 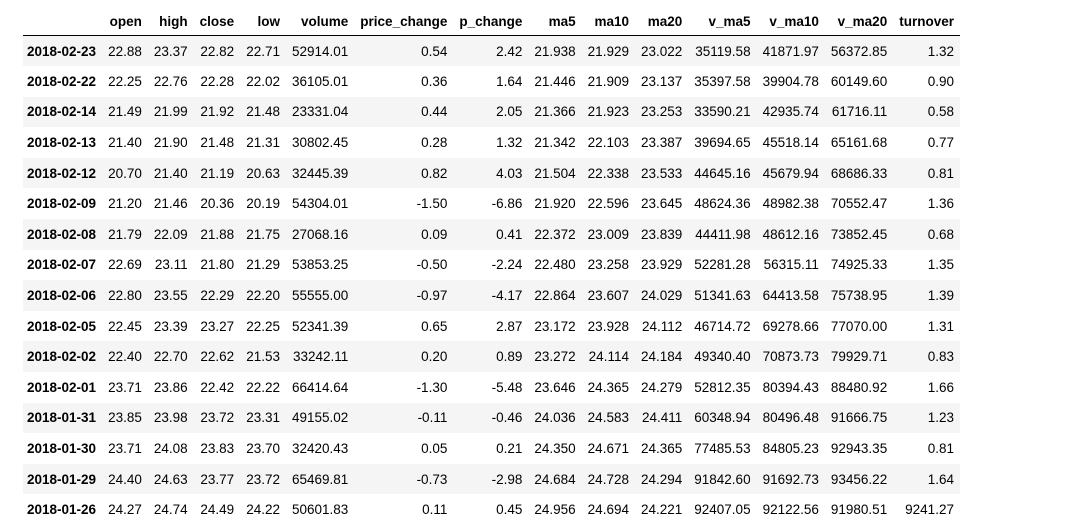 What do you see at coordinates (722, 449) in the screenshot?
I see `table-cell: 77485.53` at bounding box center [722, 449].